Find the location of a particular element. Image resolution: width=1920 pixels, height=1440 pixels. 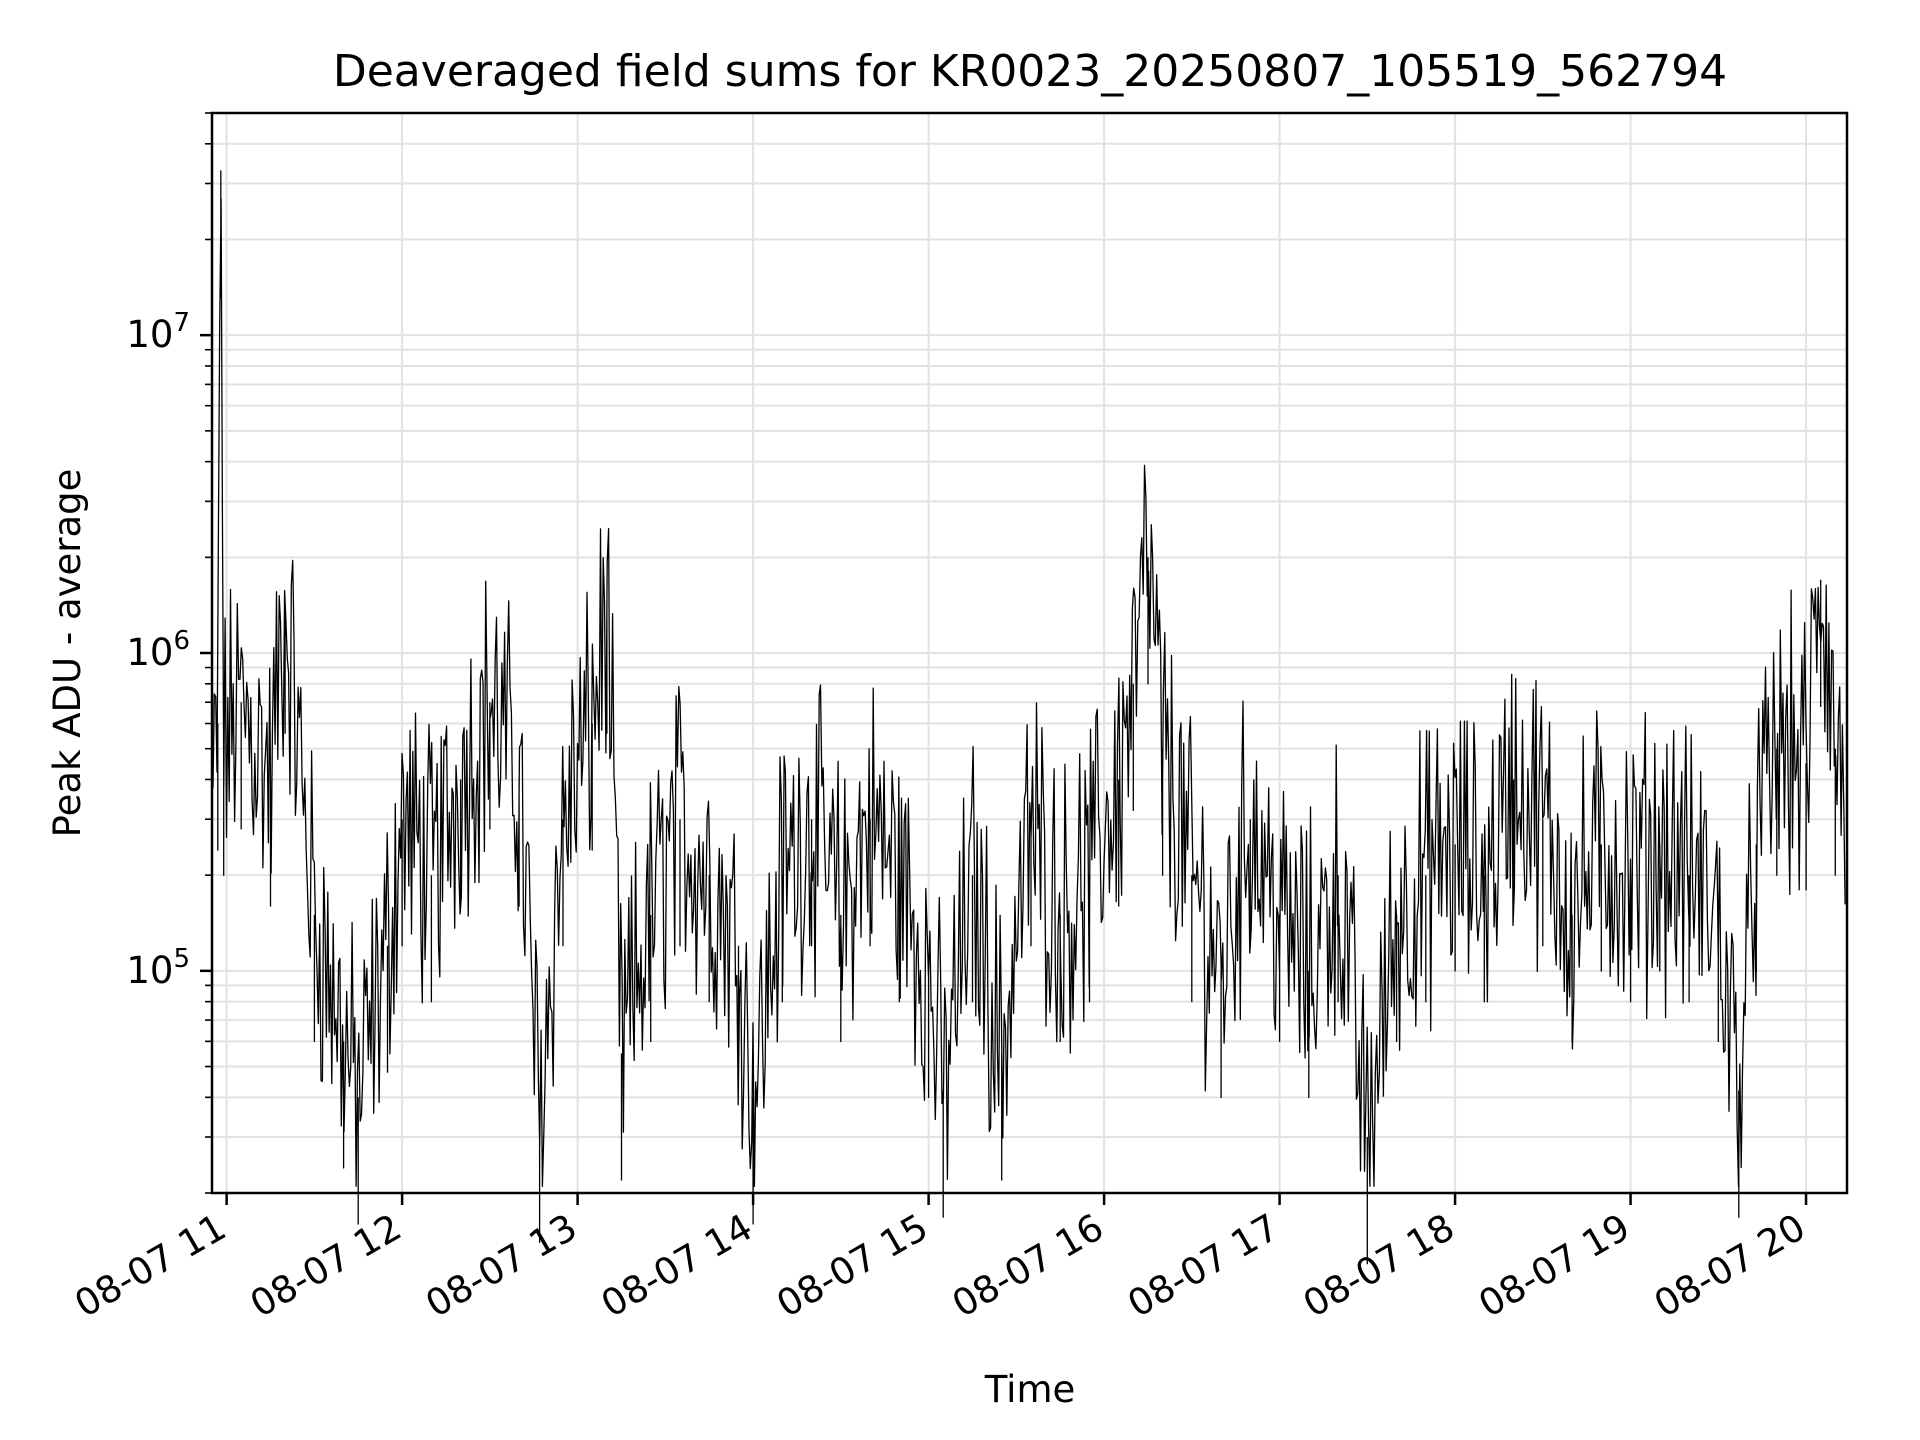

x-tick-label: 08-07 14 is located at coordinates (677, 1266).